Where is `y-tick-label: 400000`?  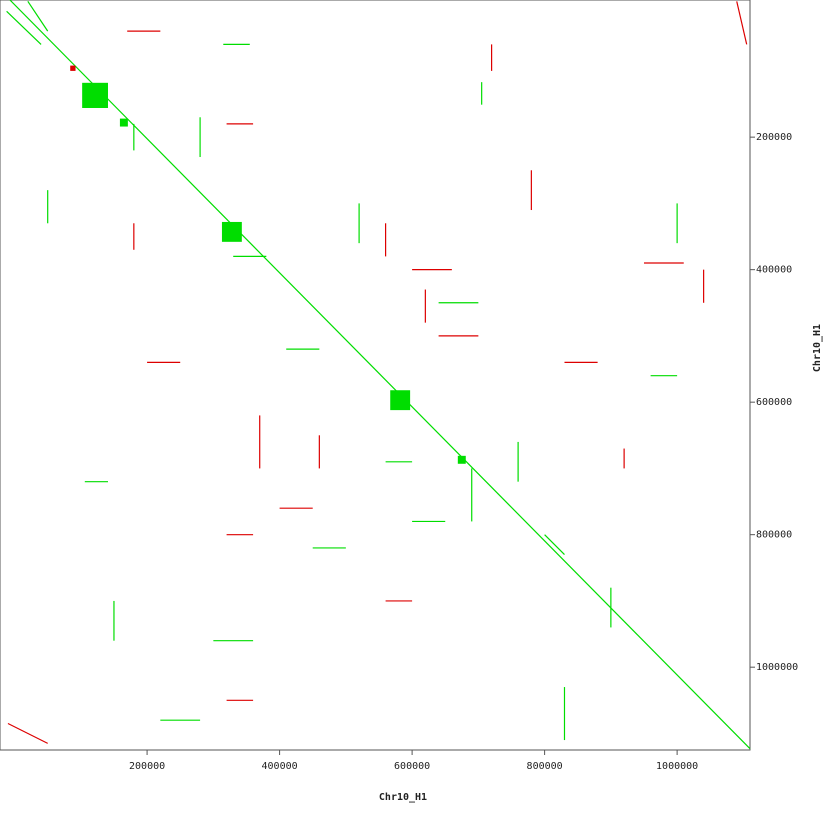
y-tick-label: 400000 is located at coordinates (774, 270).